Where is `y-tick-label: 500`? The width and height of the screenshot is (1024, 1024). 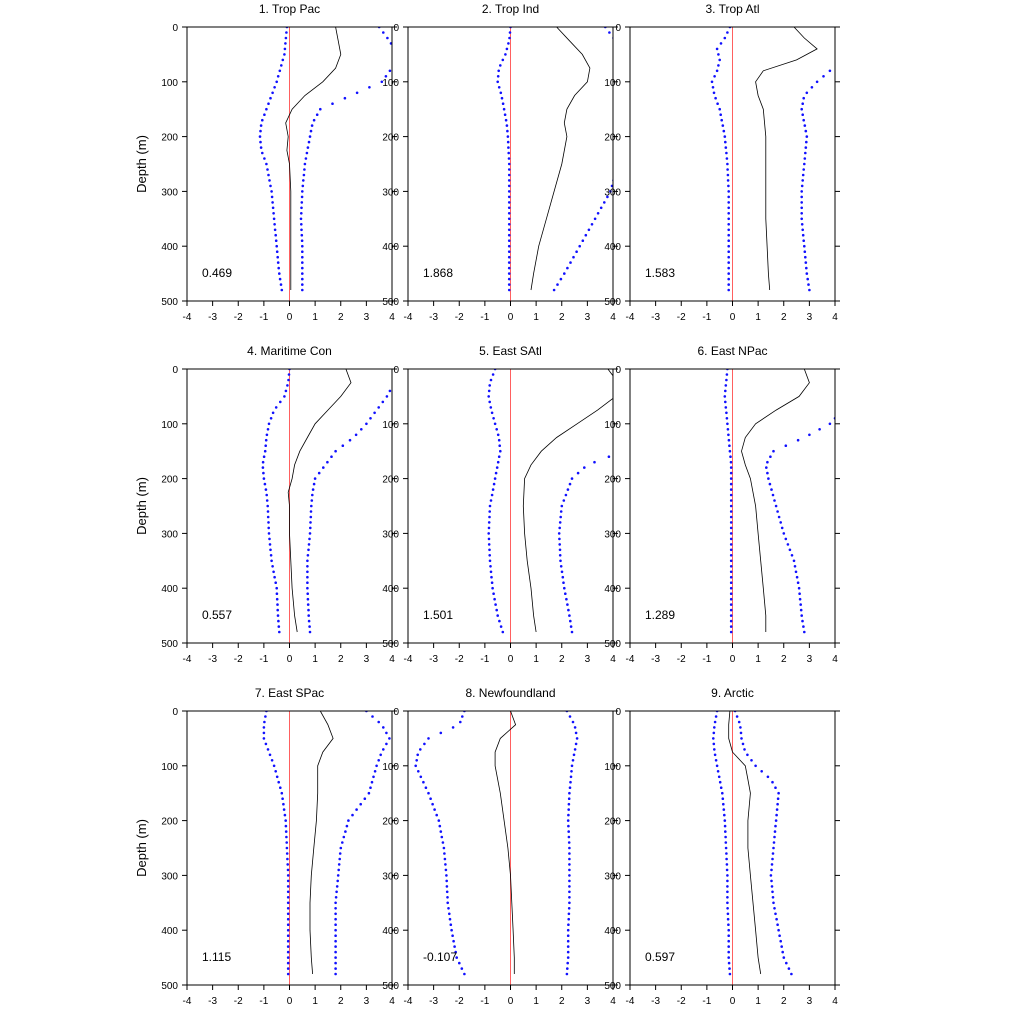 y-tick-label: 500 is located at coordinates (169, 302).